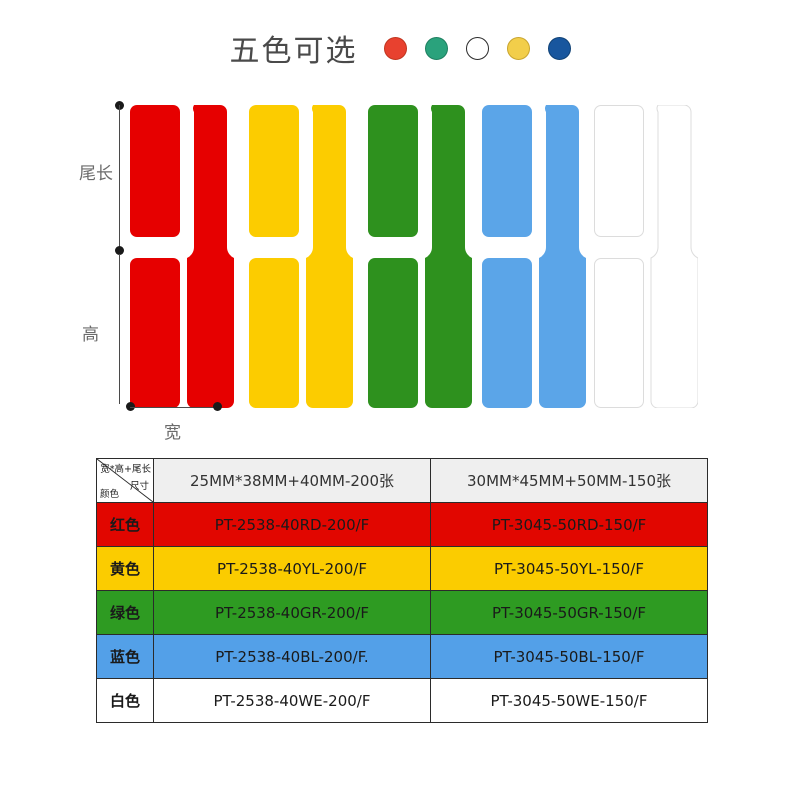 The image size is (800, 800). Describe the element at coordinates (292, 612) in the screenshot. I see `row-2-part-number-0: PT-2538-40GR-200/F` at that location.